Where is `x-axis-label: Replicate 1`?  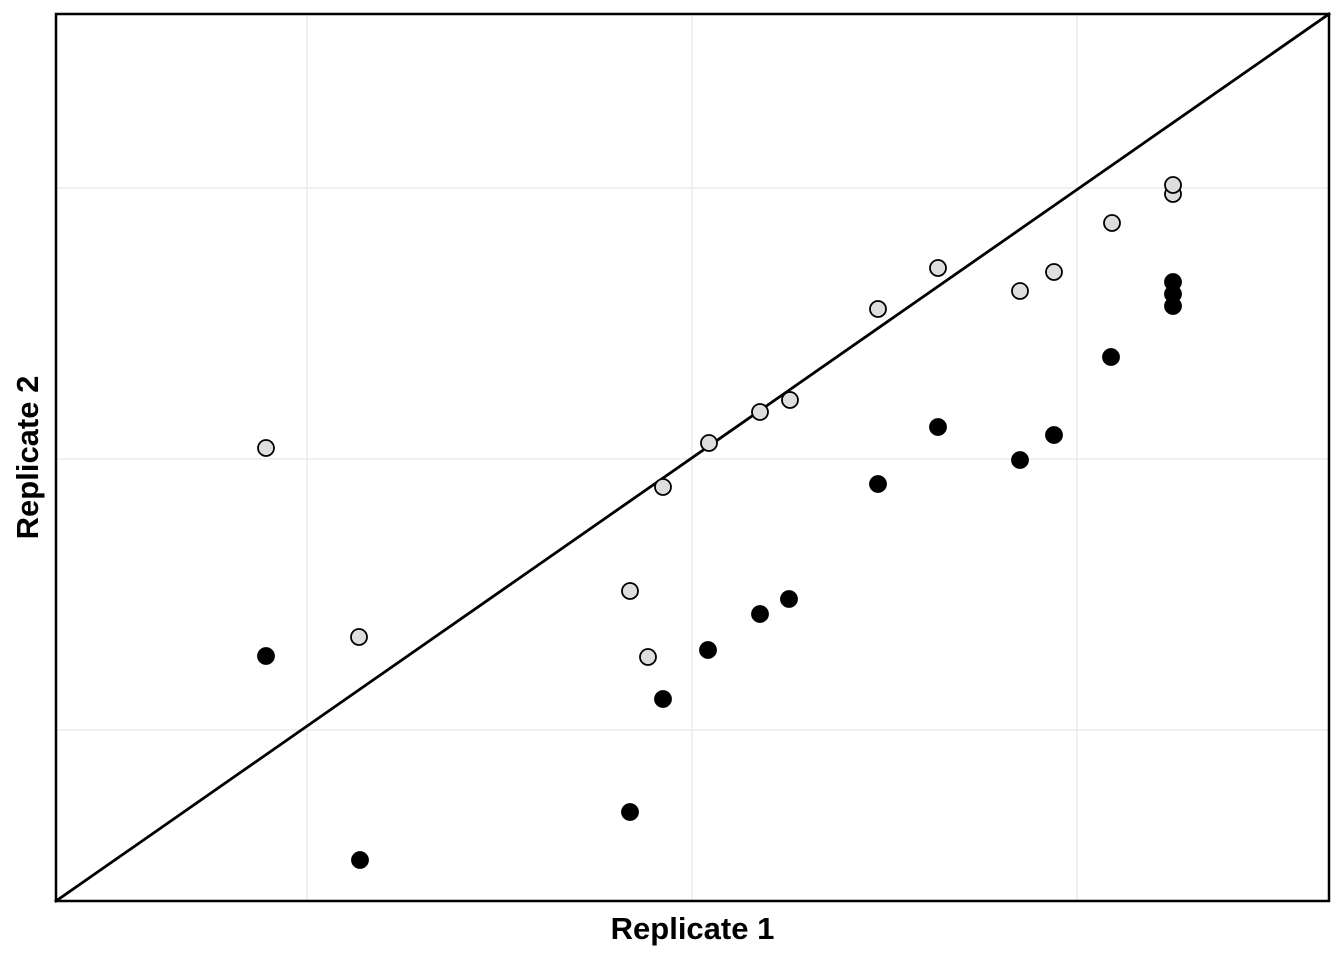 x-axis-label: Replicate 1 is located at coordinates (693, 928).